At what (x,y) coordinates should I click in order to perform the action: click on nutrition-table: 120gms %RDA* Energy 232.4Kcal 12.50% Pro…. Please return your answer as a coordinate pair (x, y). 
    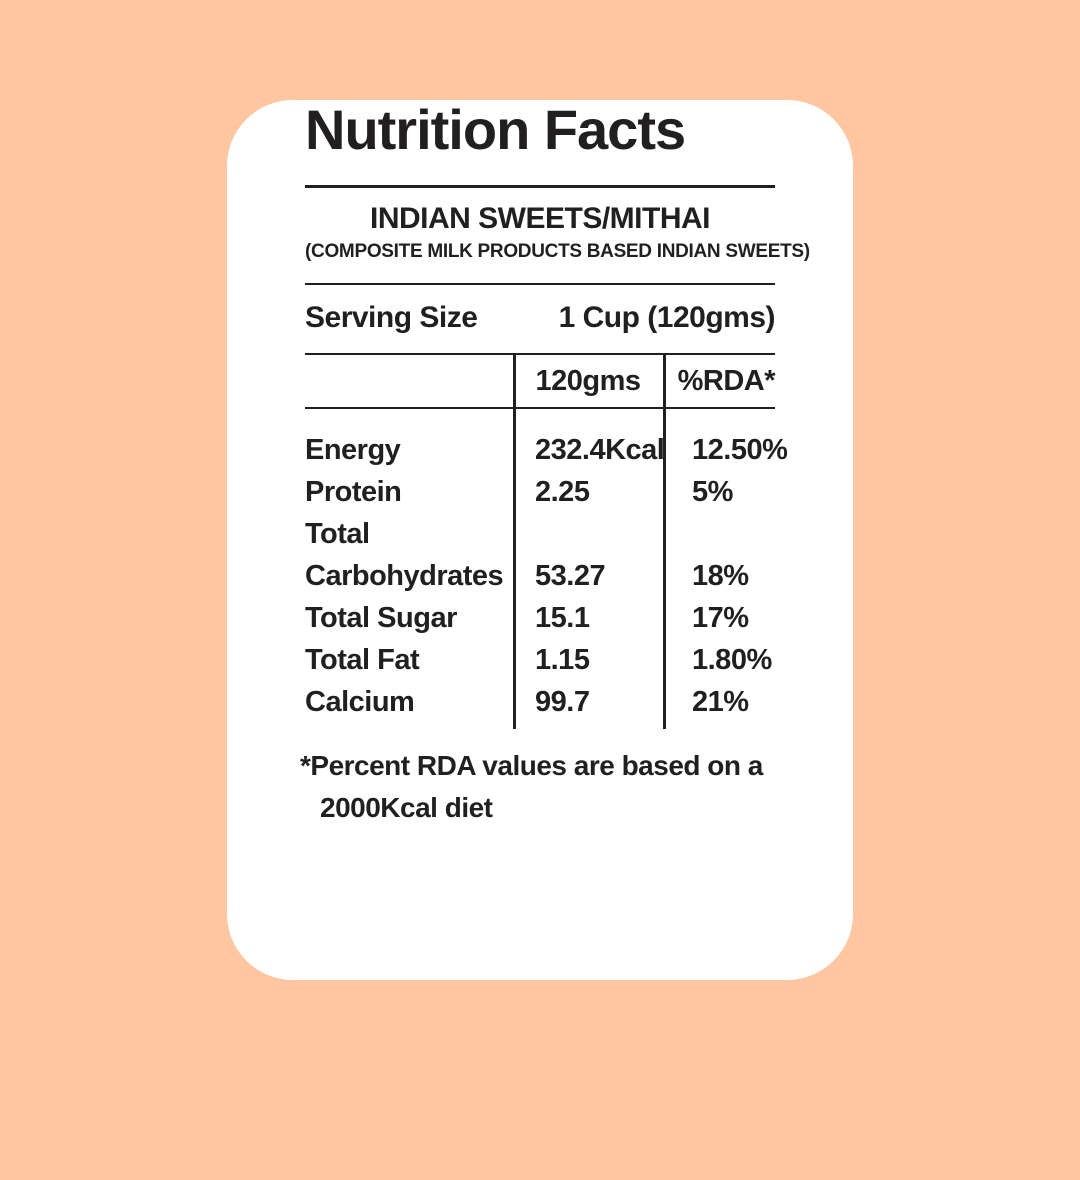
    Looking at the image, I should click on (546, 541).